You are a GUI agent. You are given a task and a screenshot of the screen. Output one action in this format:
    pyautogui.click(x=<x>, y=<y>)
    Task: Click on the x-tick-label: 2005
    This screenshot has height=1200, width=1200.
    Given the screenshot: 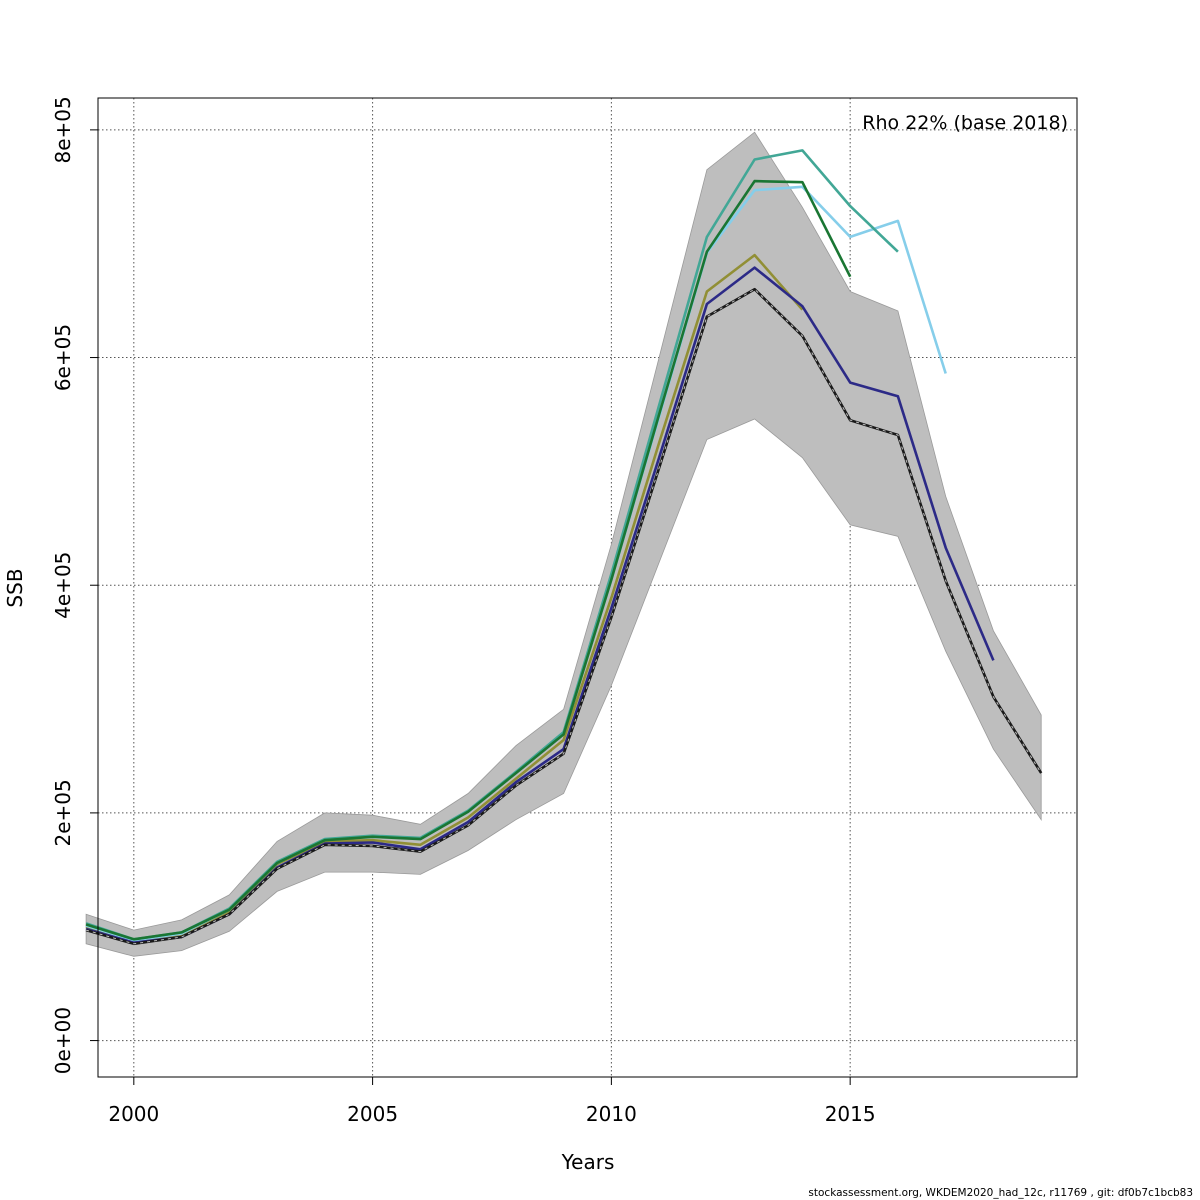 What is the action you would take?
    pyautogui.click(x=372, y=1114)
    